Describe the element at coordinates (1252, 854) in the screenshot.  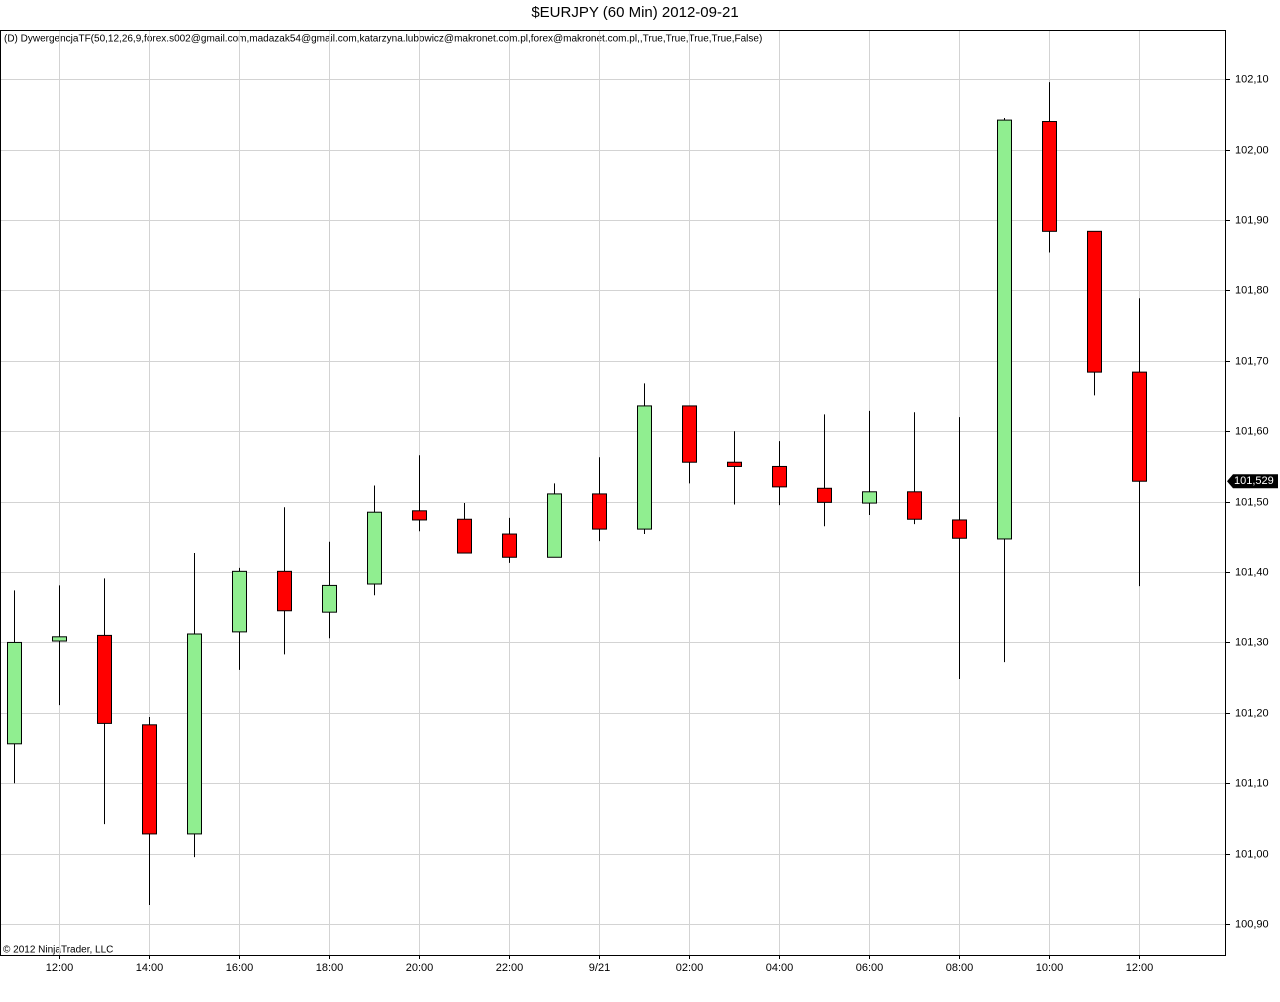
I see `y-tick-label: 101,00` at that location.